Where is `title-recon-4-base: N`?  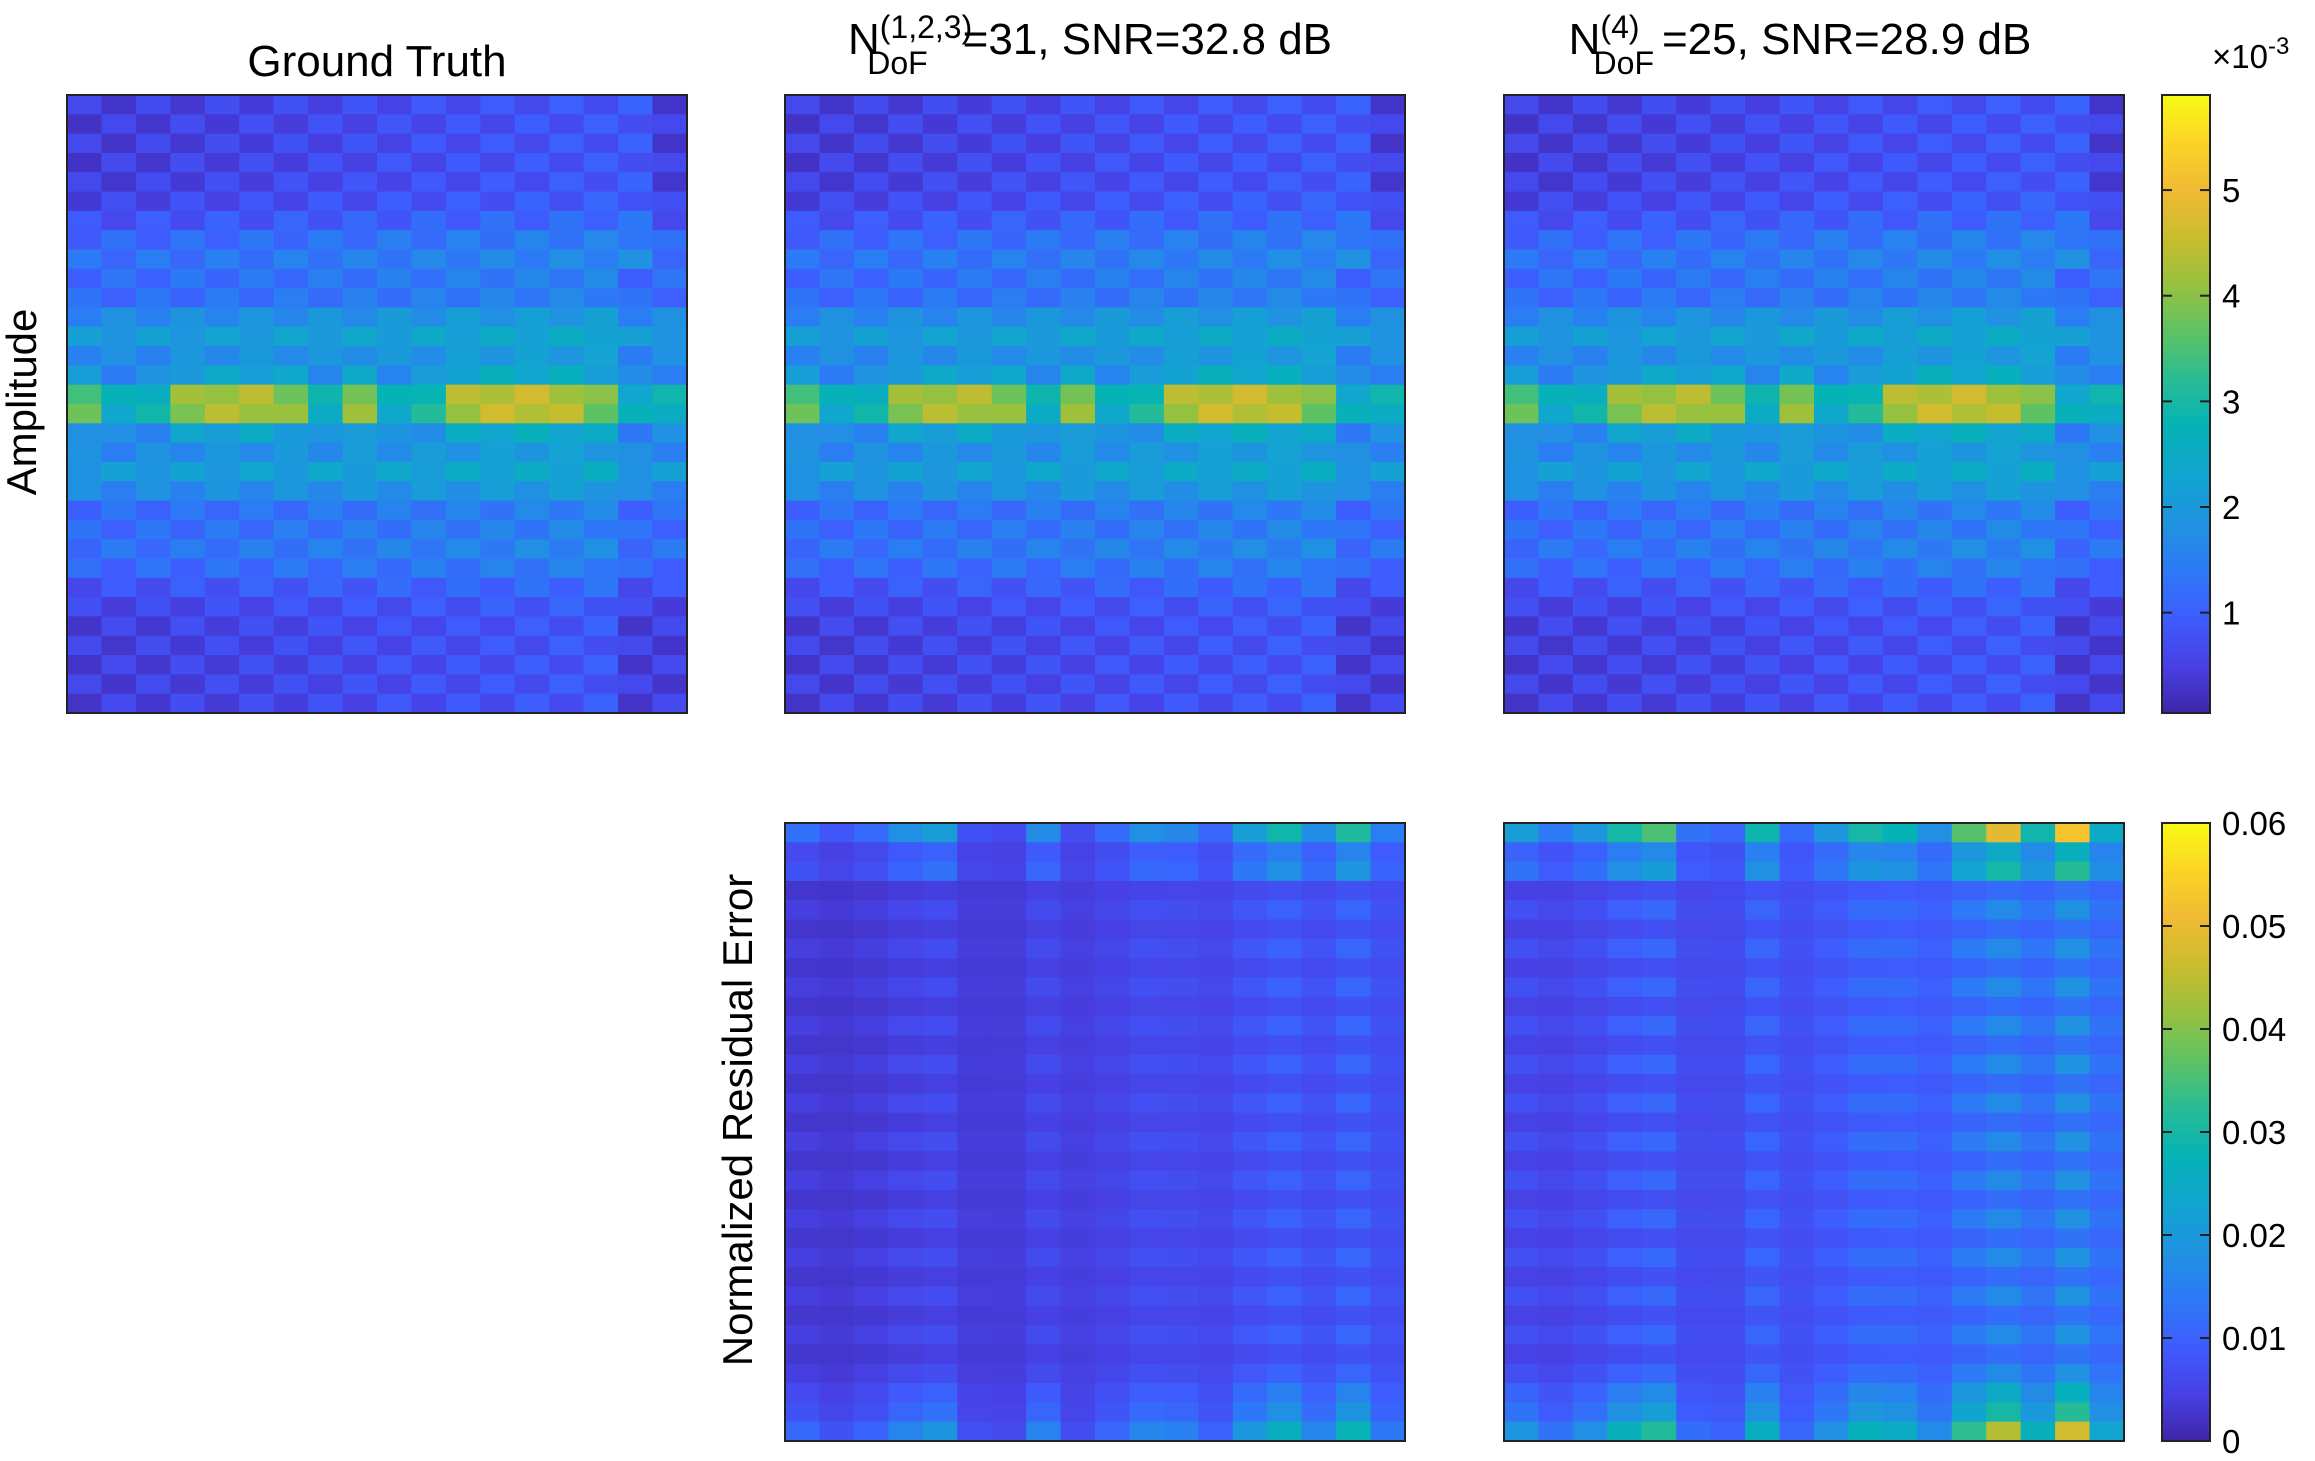 title-recon-4-base: N is located at coordinates (1585, 39).